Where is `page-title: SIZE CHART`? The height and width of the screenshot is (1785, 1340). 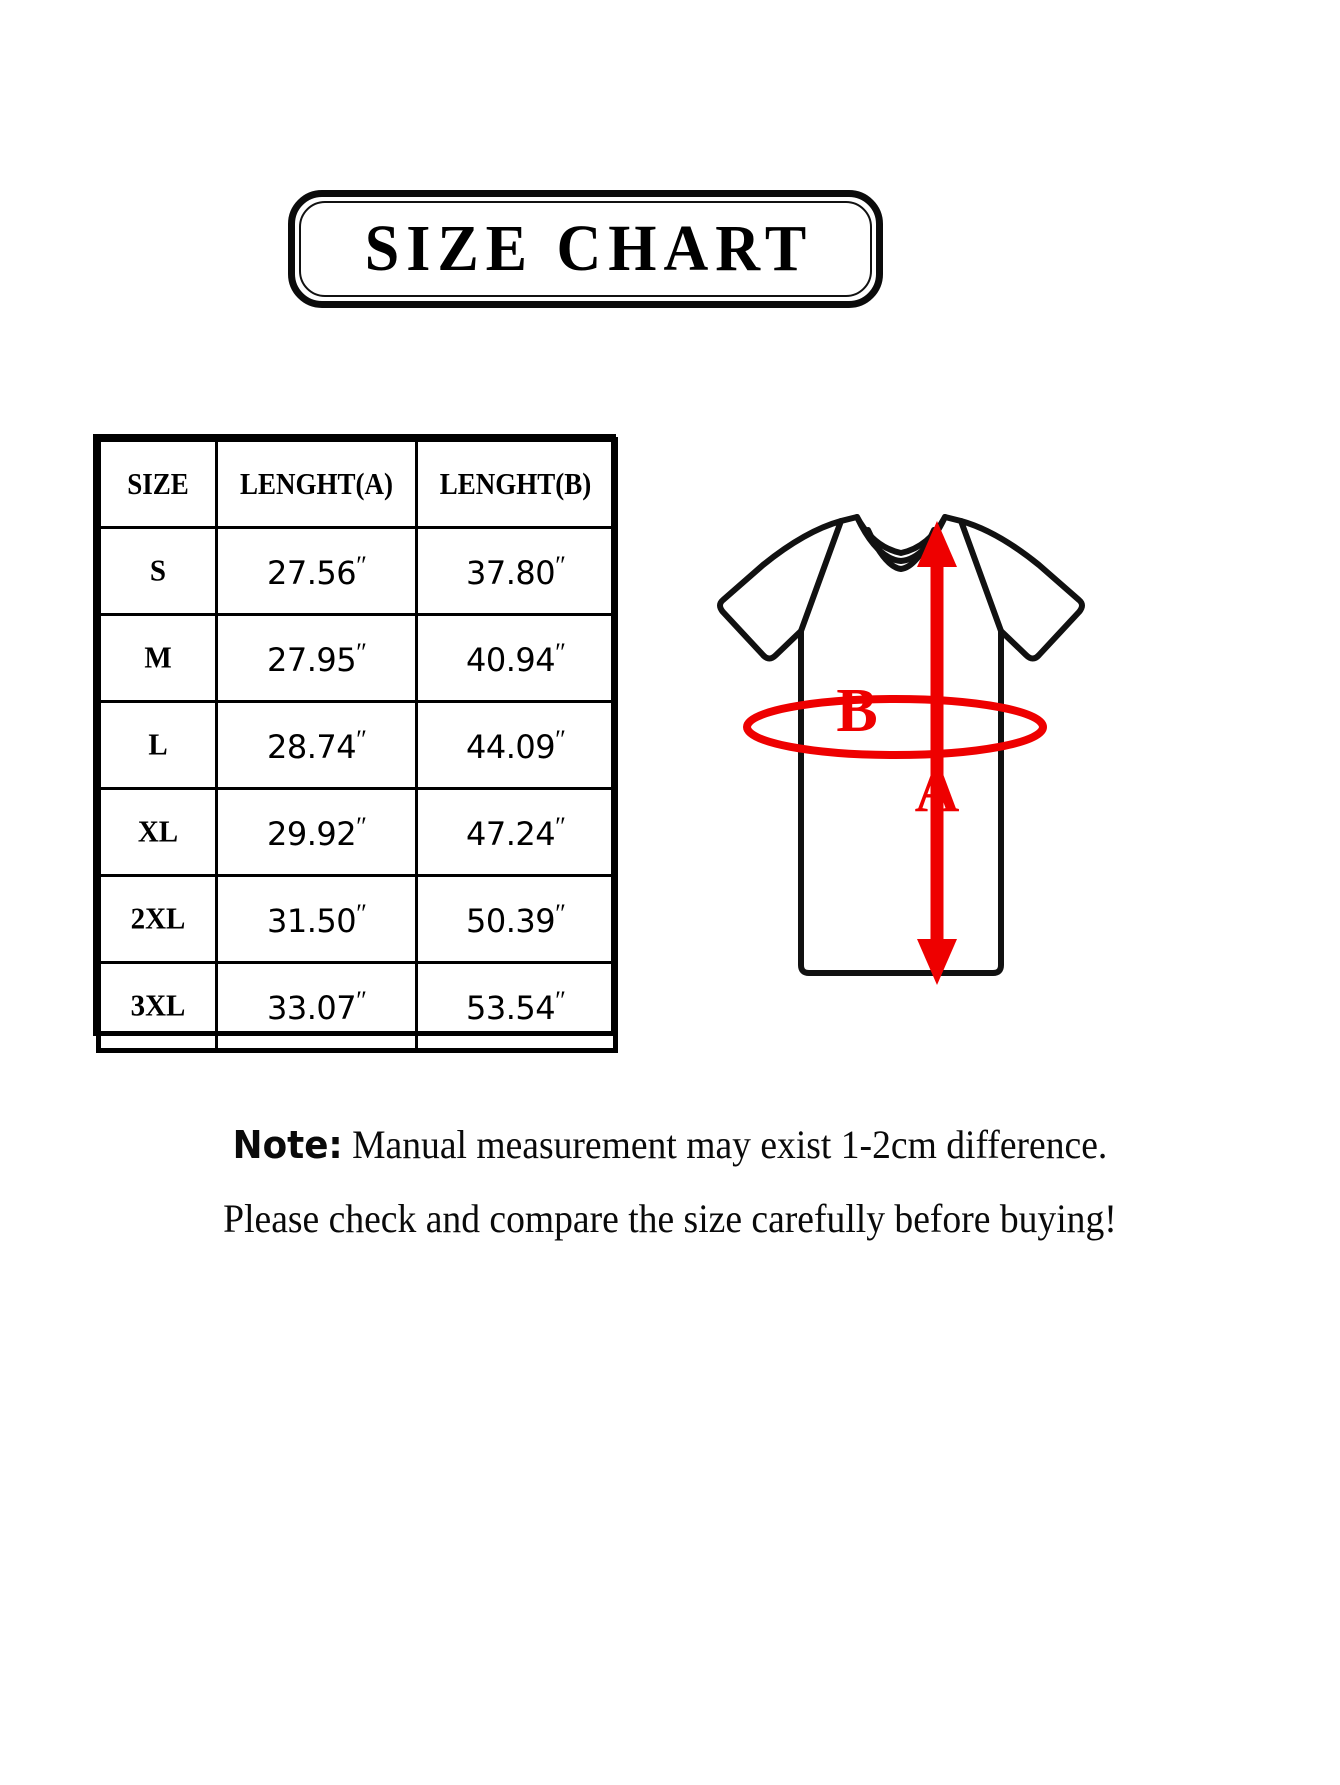 page-title: SIZE CHART is located at coordinates (589, 249).